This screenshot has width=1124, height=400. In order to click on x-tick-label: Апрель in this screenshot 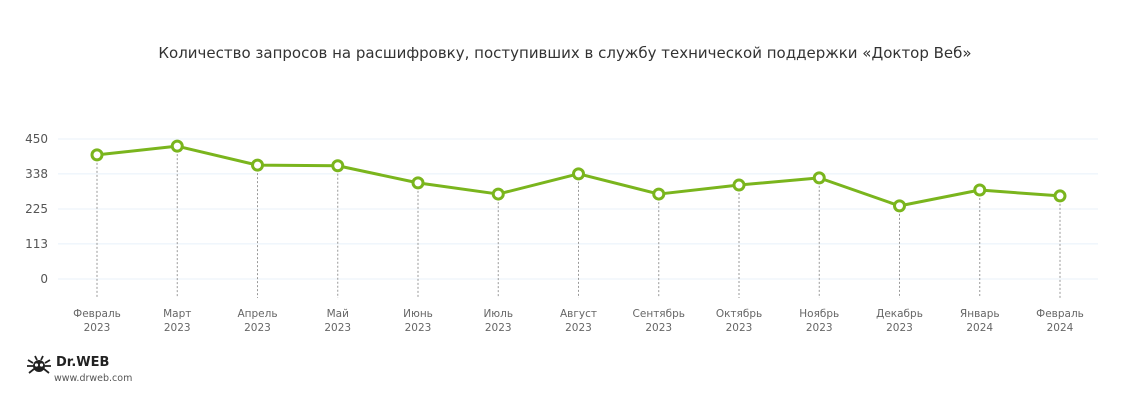, I will do `click(257, 314)`.